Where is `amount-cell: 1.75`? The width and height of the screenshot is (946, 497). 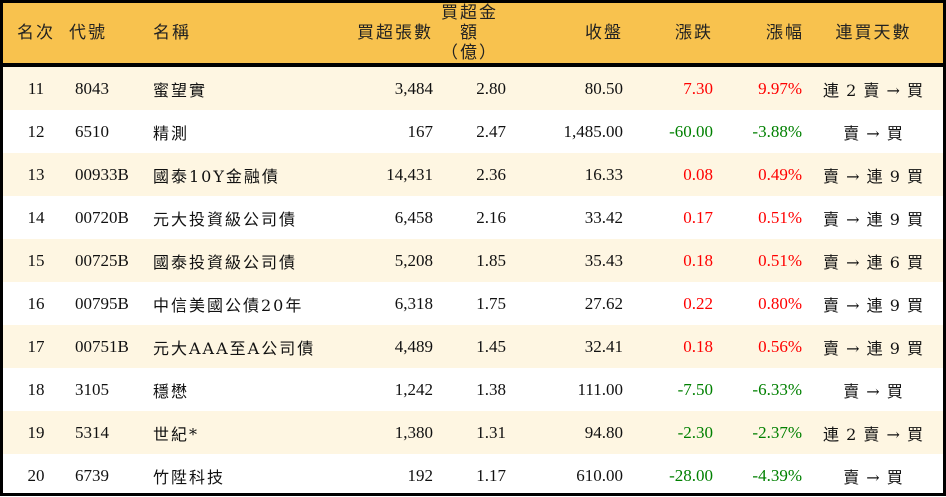
amount-cell: 1.75 is located at coordinates (491, 303).